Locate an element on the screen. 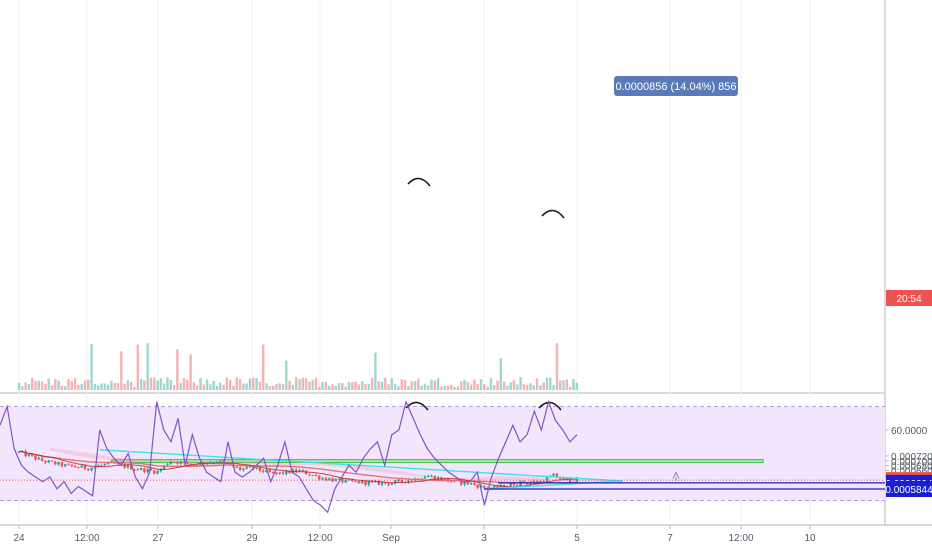 This screenshot has height=555, width=932. rsi-line is located at coordinates (289, 456).